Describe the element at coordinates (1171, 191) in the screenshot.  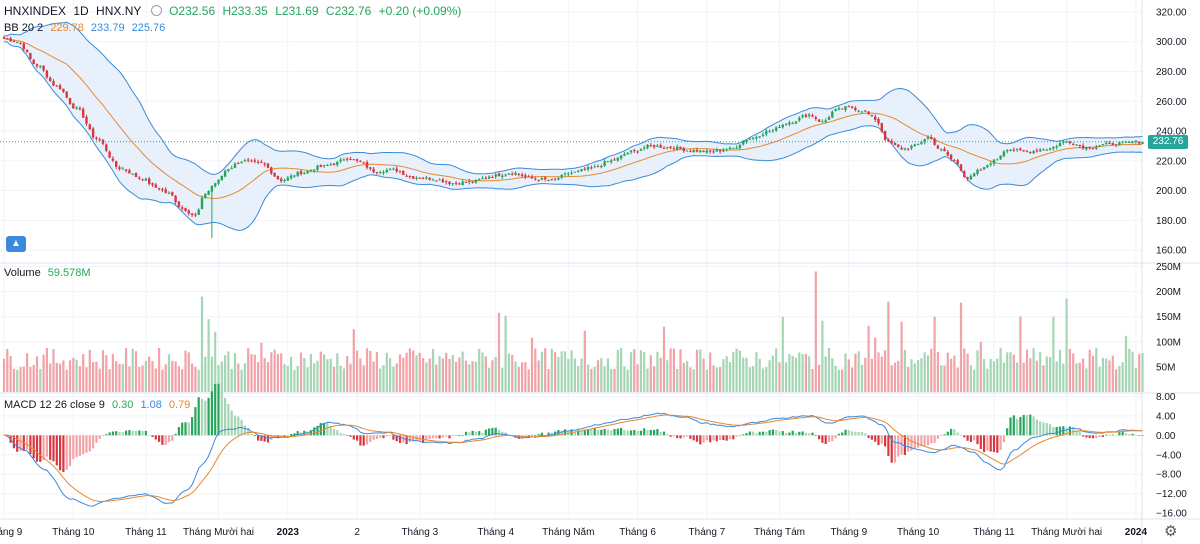
I see `price-tick-label: 200.00` at that location.